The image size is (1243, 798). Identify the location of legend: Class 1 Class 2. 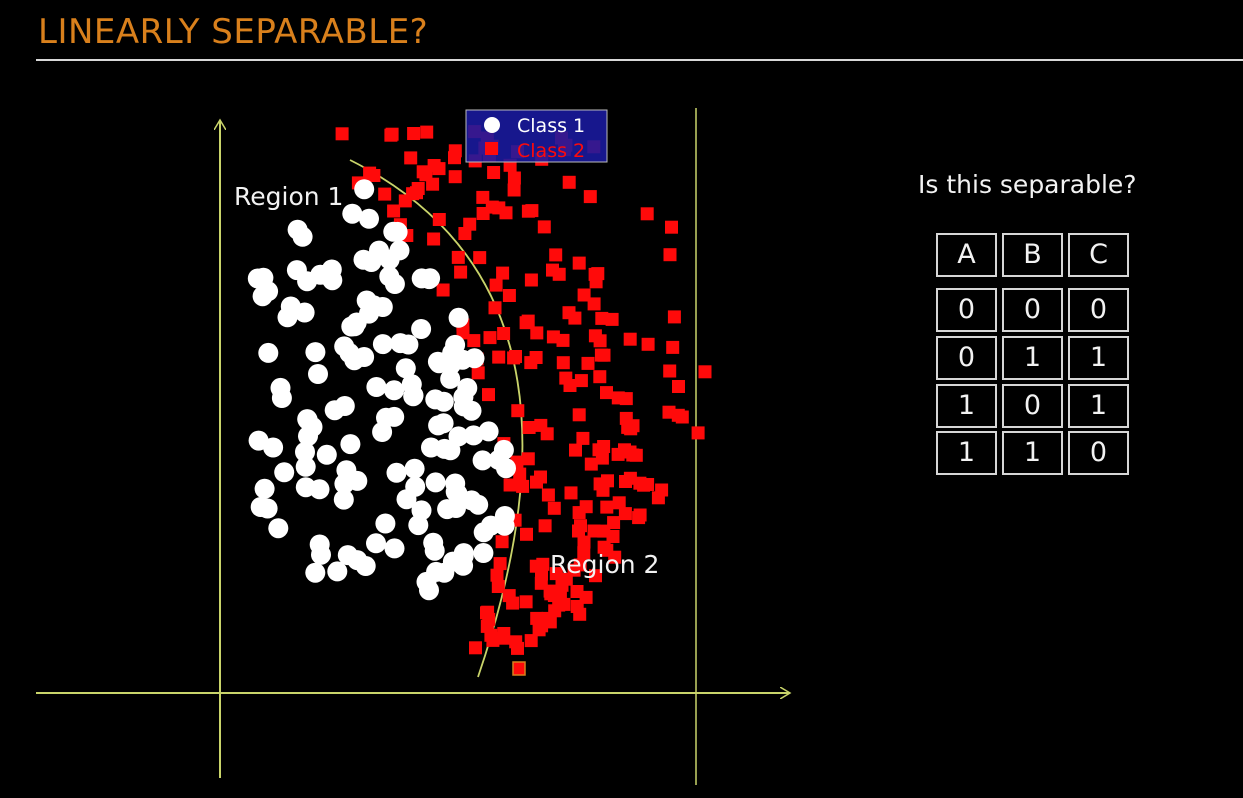
(536, 136).